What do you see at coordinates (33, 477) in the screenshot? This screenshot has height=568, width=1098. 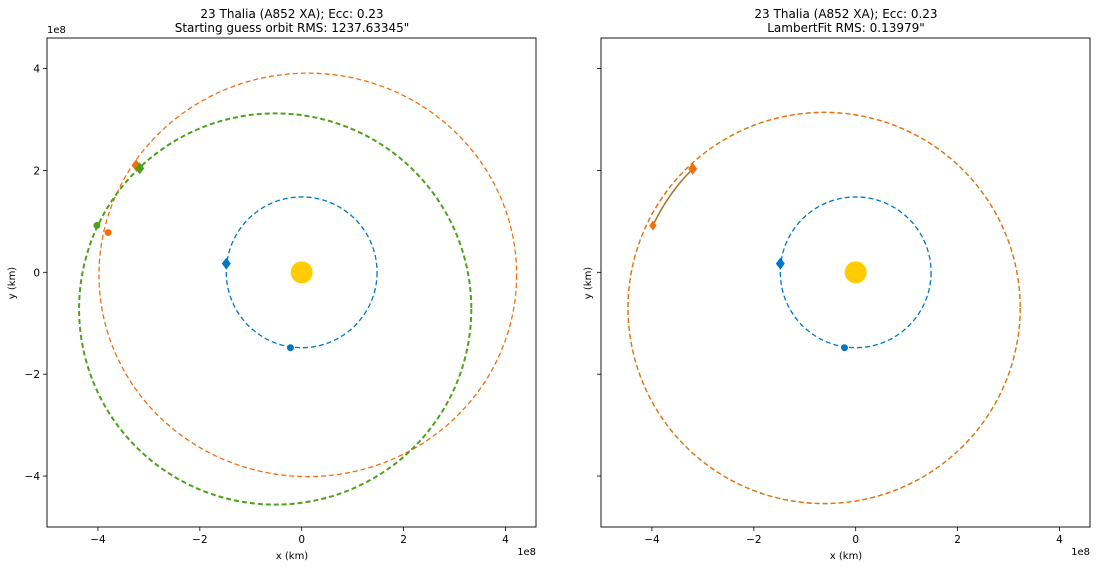 I see `y-tick-label: −4` at bounding box center [33, 477].